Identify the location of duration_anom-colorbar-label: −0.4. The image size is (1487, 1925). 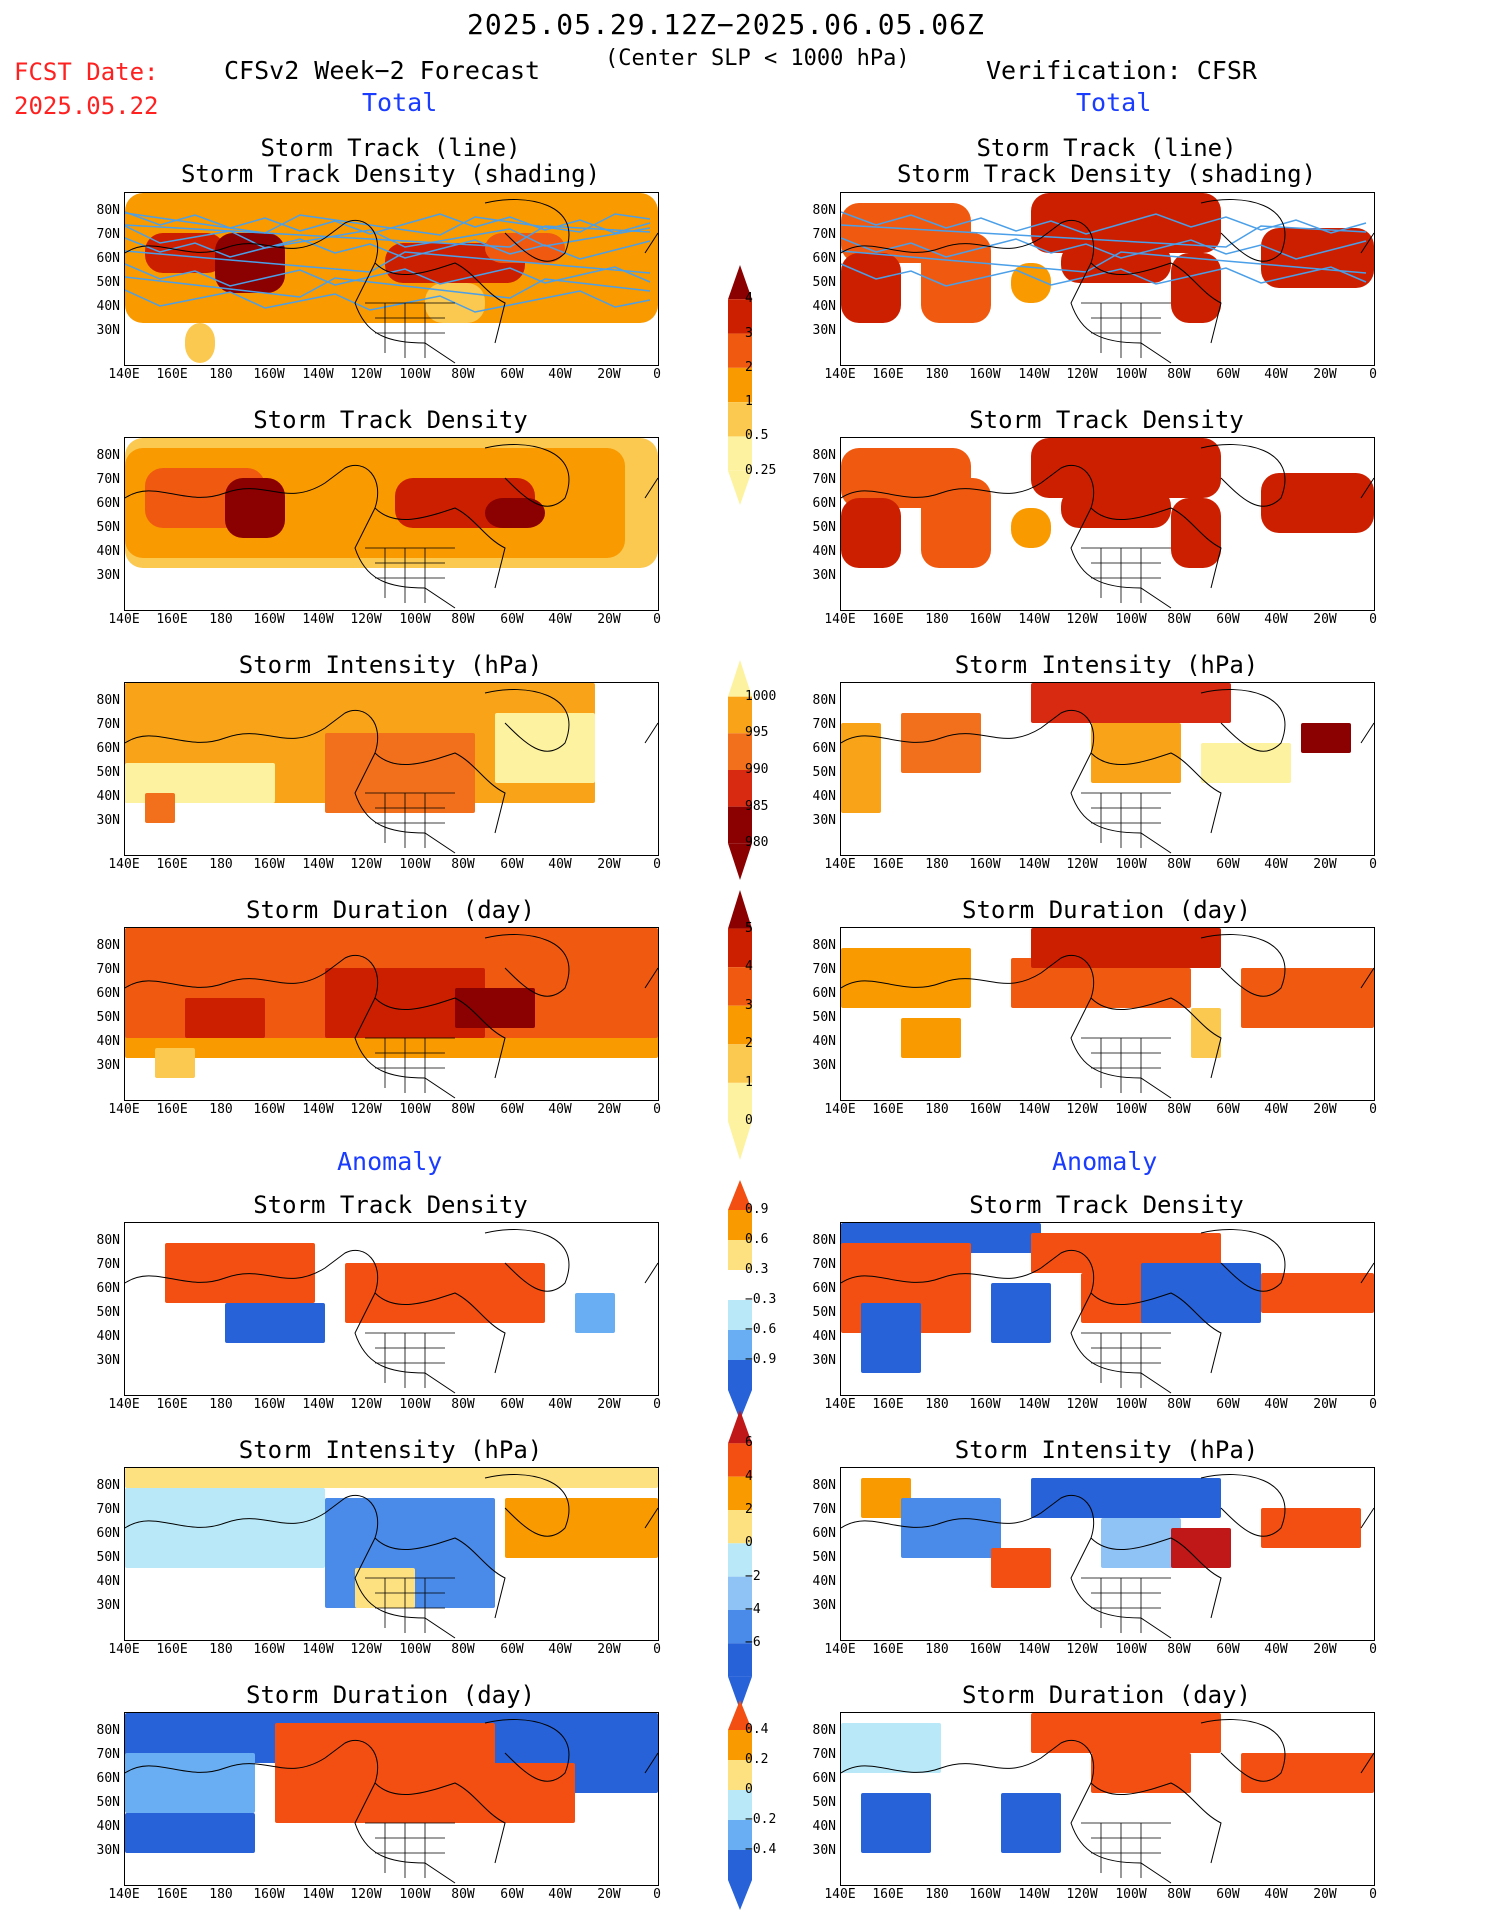
(761, 1849).